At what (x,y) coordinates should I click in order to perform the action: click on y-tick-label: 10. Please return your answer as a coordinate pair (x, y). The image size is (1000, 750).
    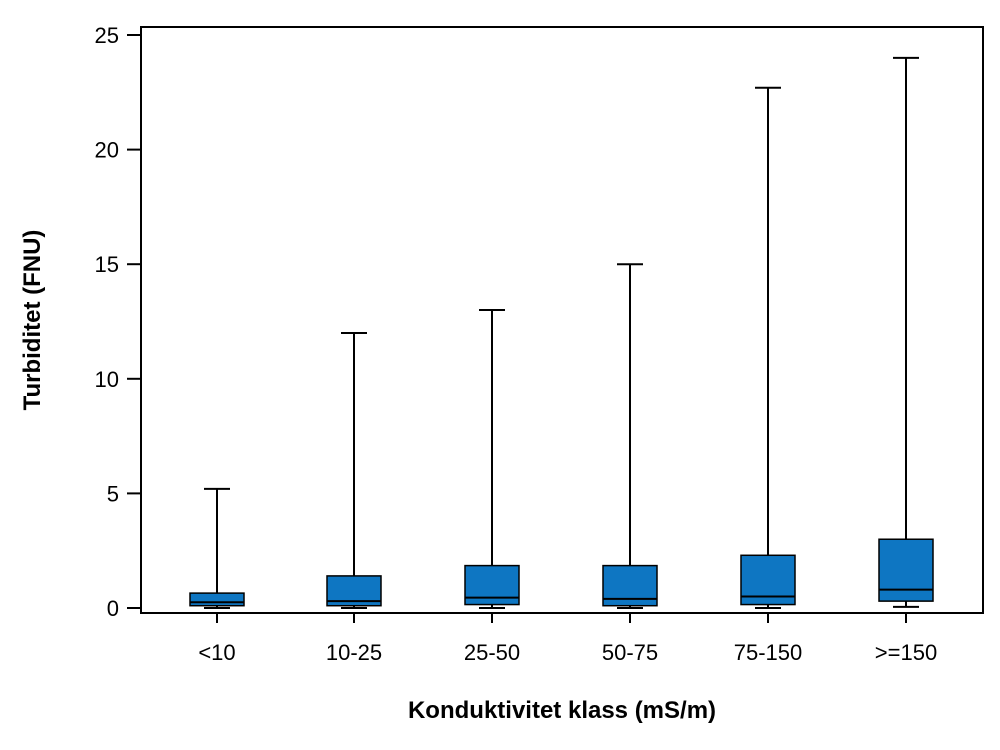
    Looking at the image, I should click on (107, 379).